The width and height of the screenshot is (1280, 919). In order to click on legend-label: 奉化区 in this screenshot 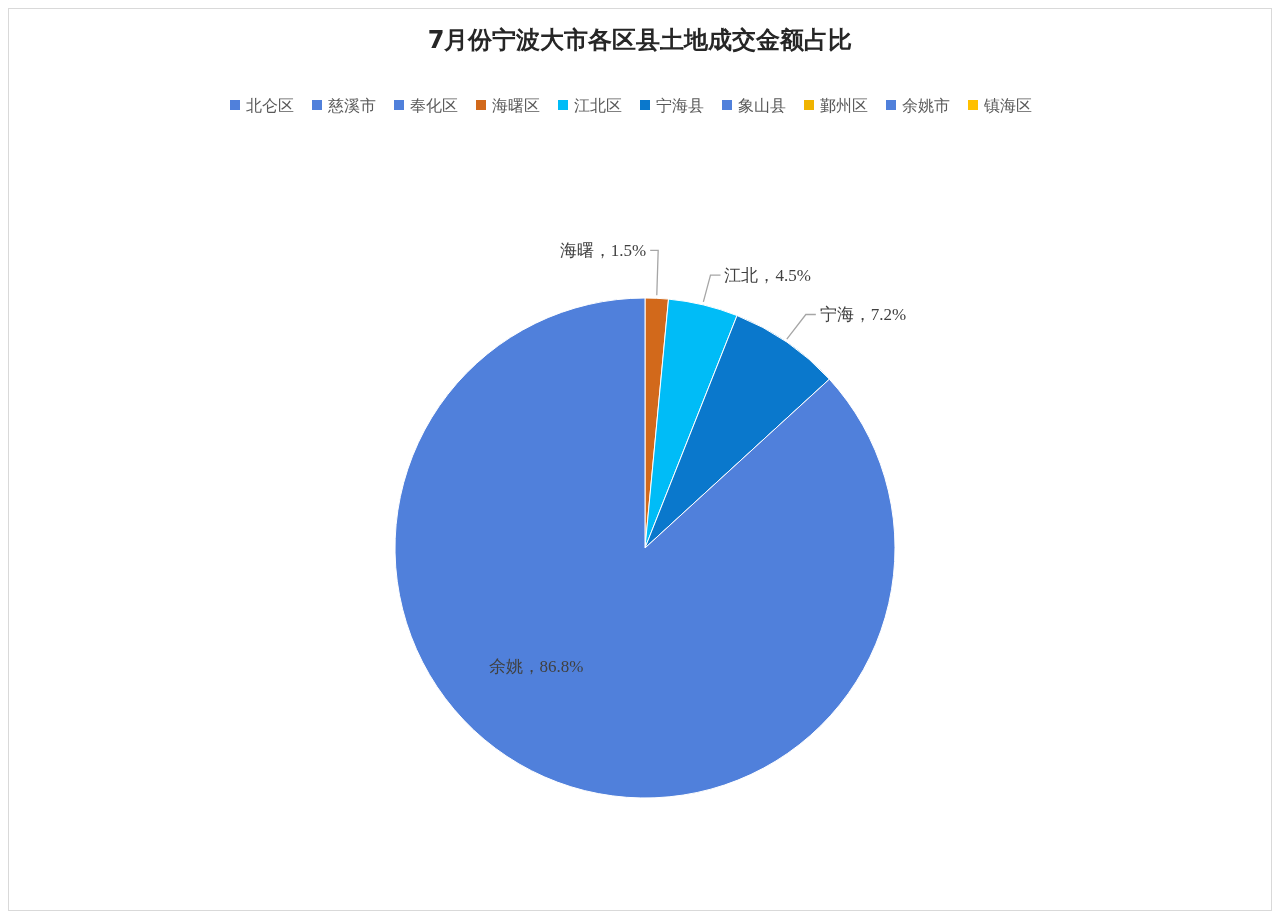, I will do `click(434, 105)`.